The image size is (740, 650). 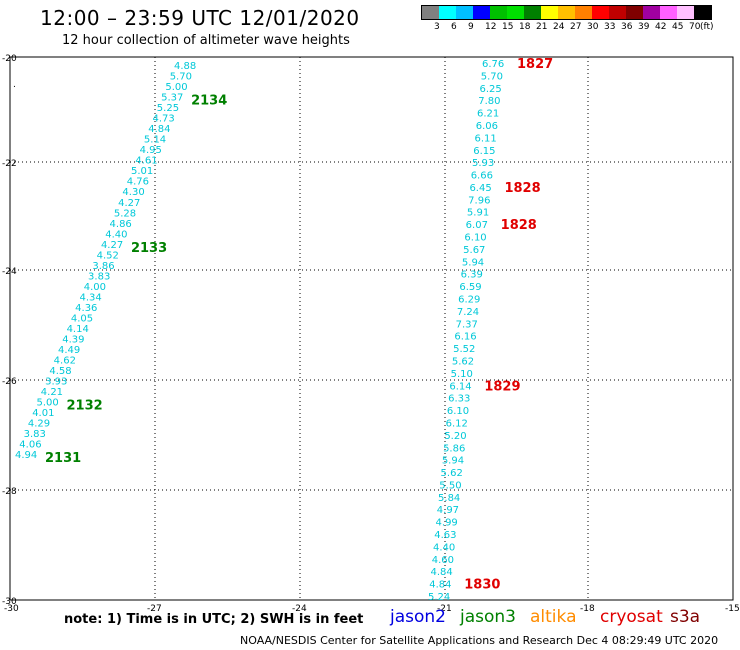 I want to click on swh-value: 4.06, so click(x=30, y=445).